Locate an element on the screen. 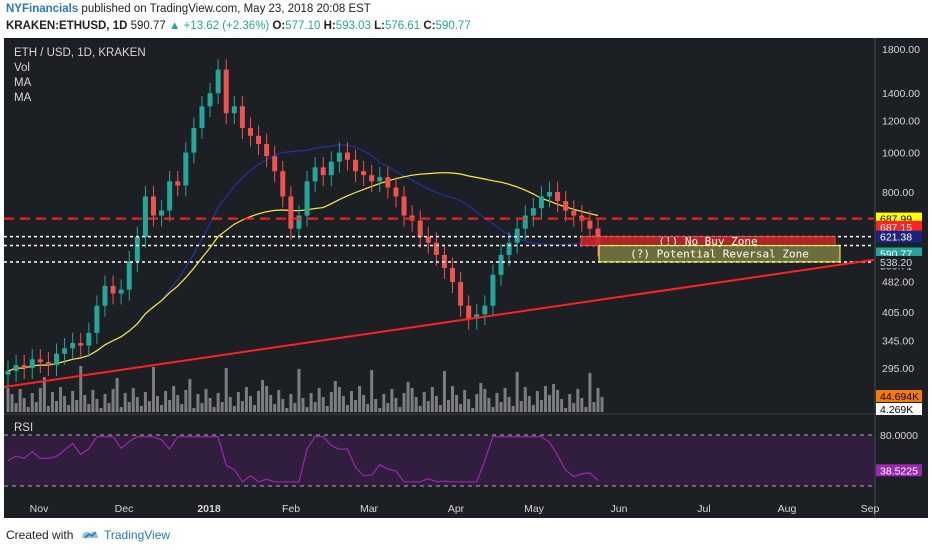 This screenshot has height=550, width=932. rsi-level-label: 80.0000 is located at coordinates (899, 436).